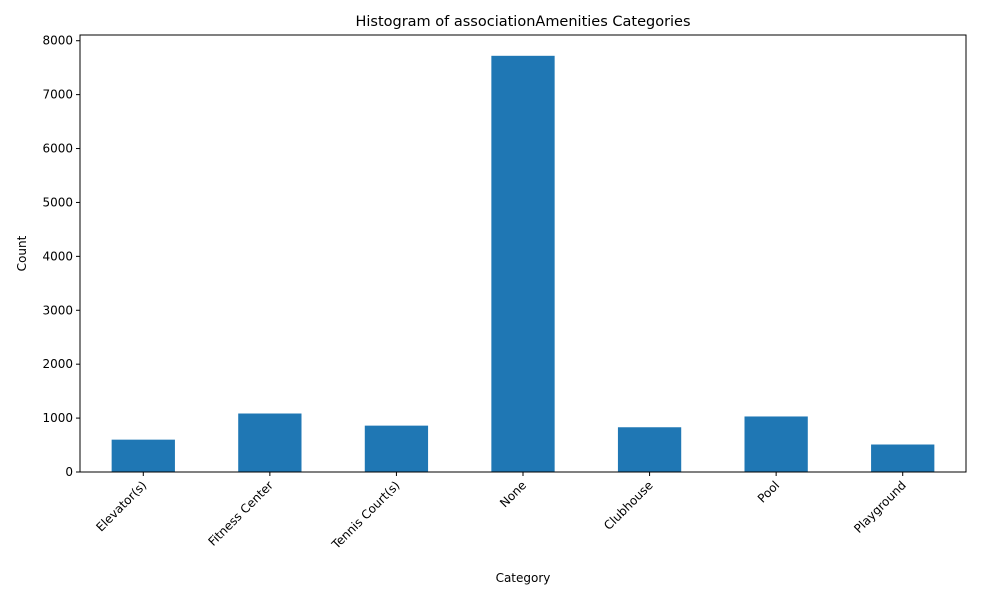 This screenshot has width=1000, height=600. What do you see at coordinates (396, 448) in the screenshot?
I see `bar-tennis-court-s` at bounding box center [396, 448].